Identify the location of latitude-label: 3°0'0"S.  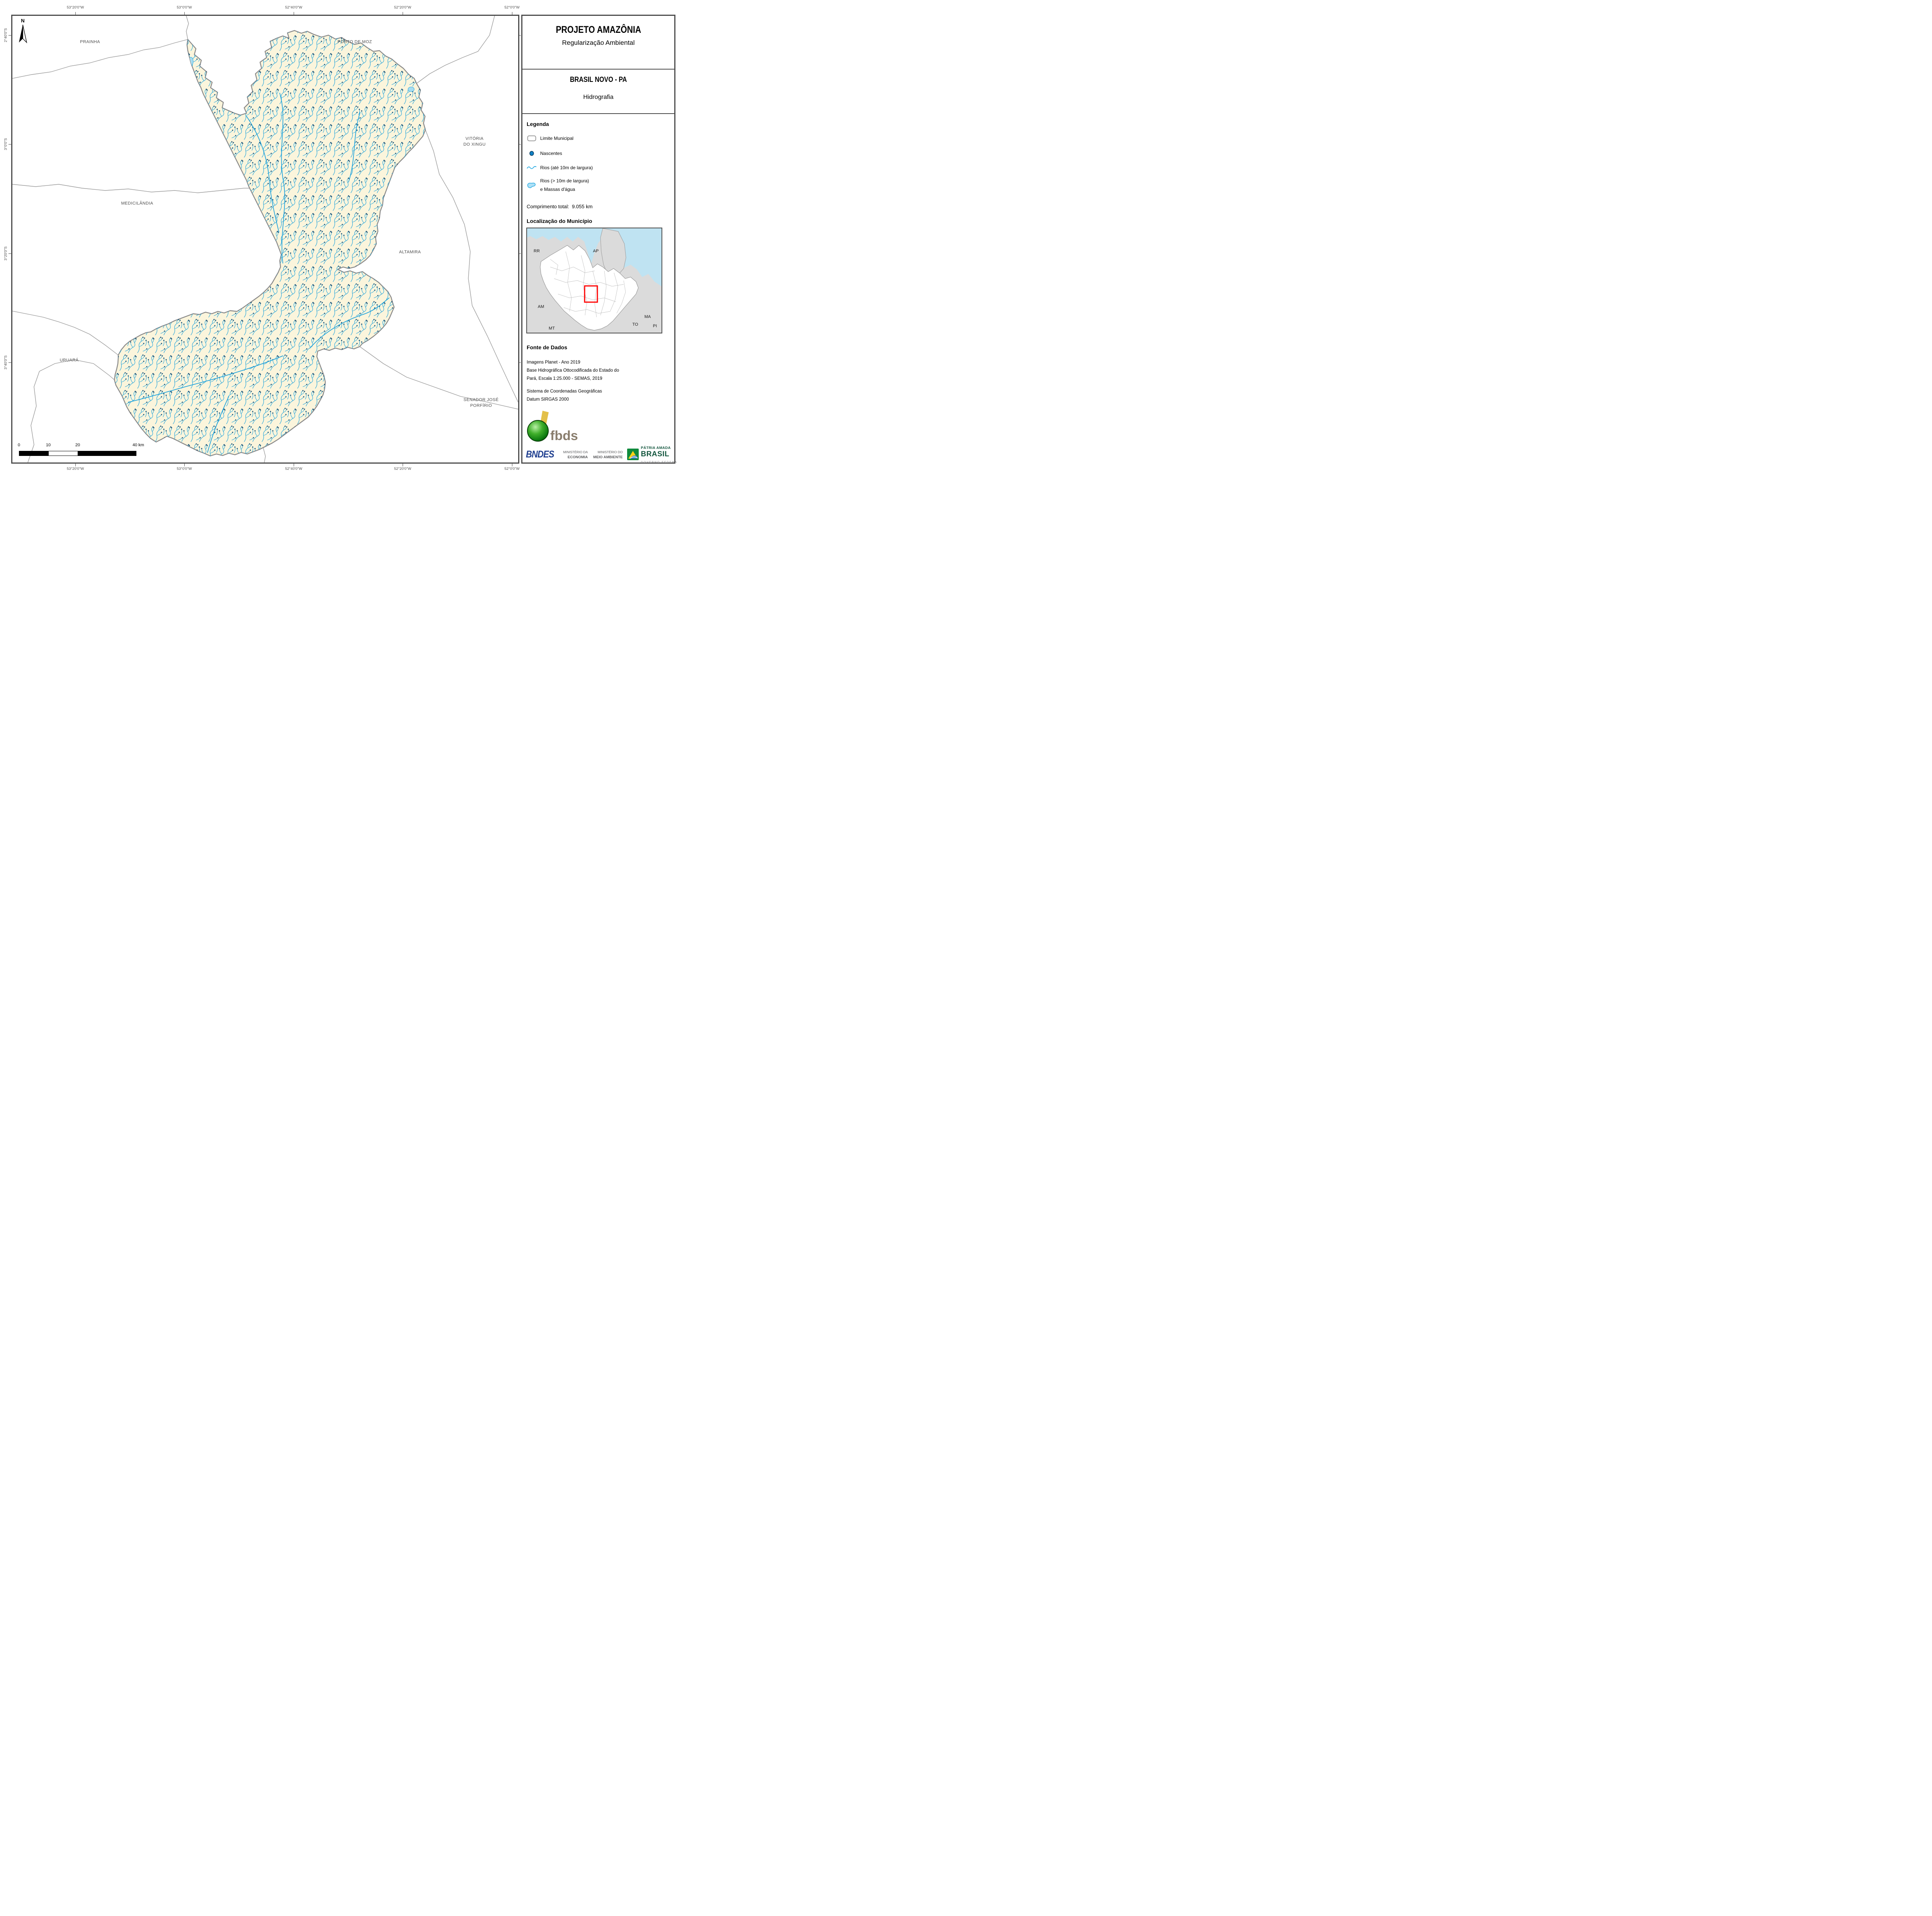
(6, 144).